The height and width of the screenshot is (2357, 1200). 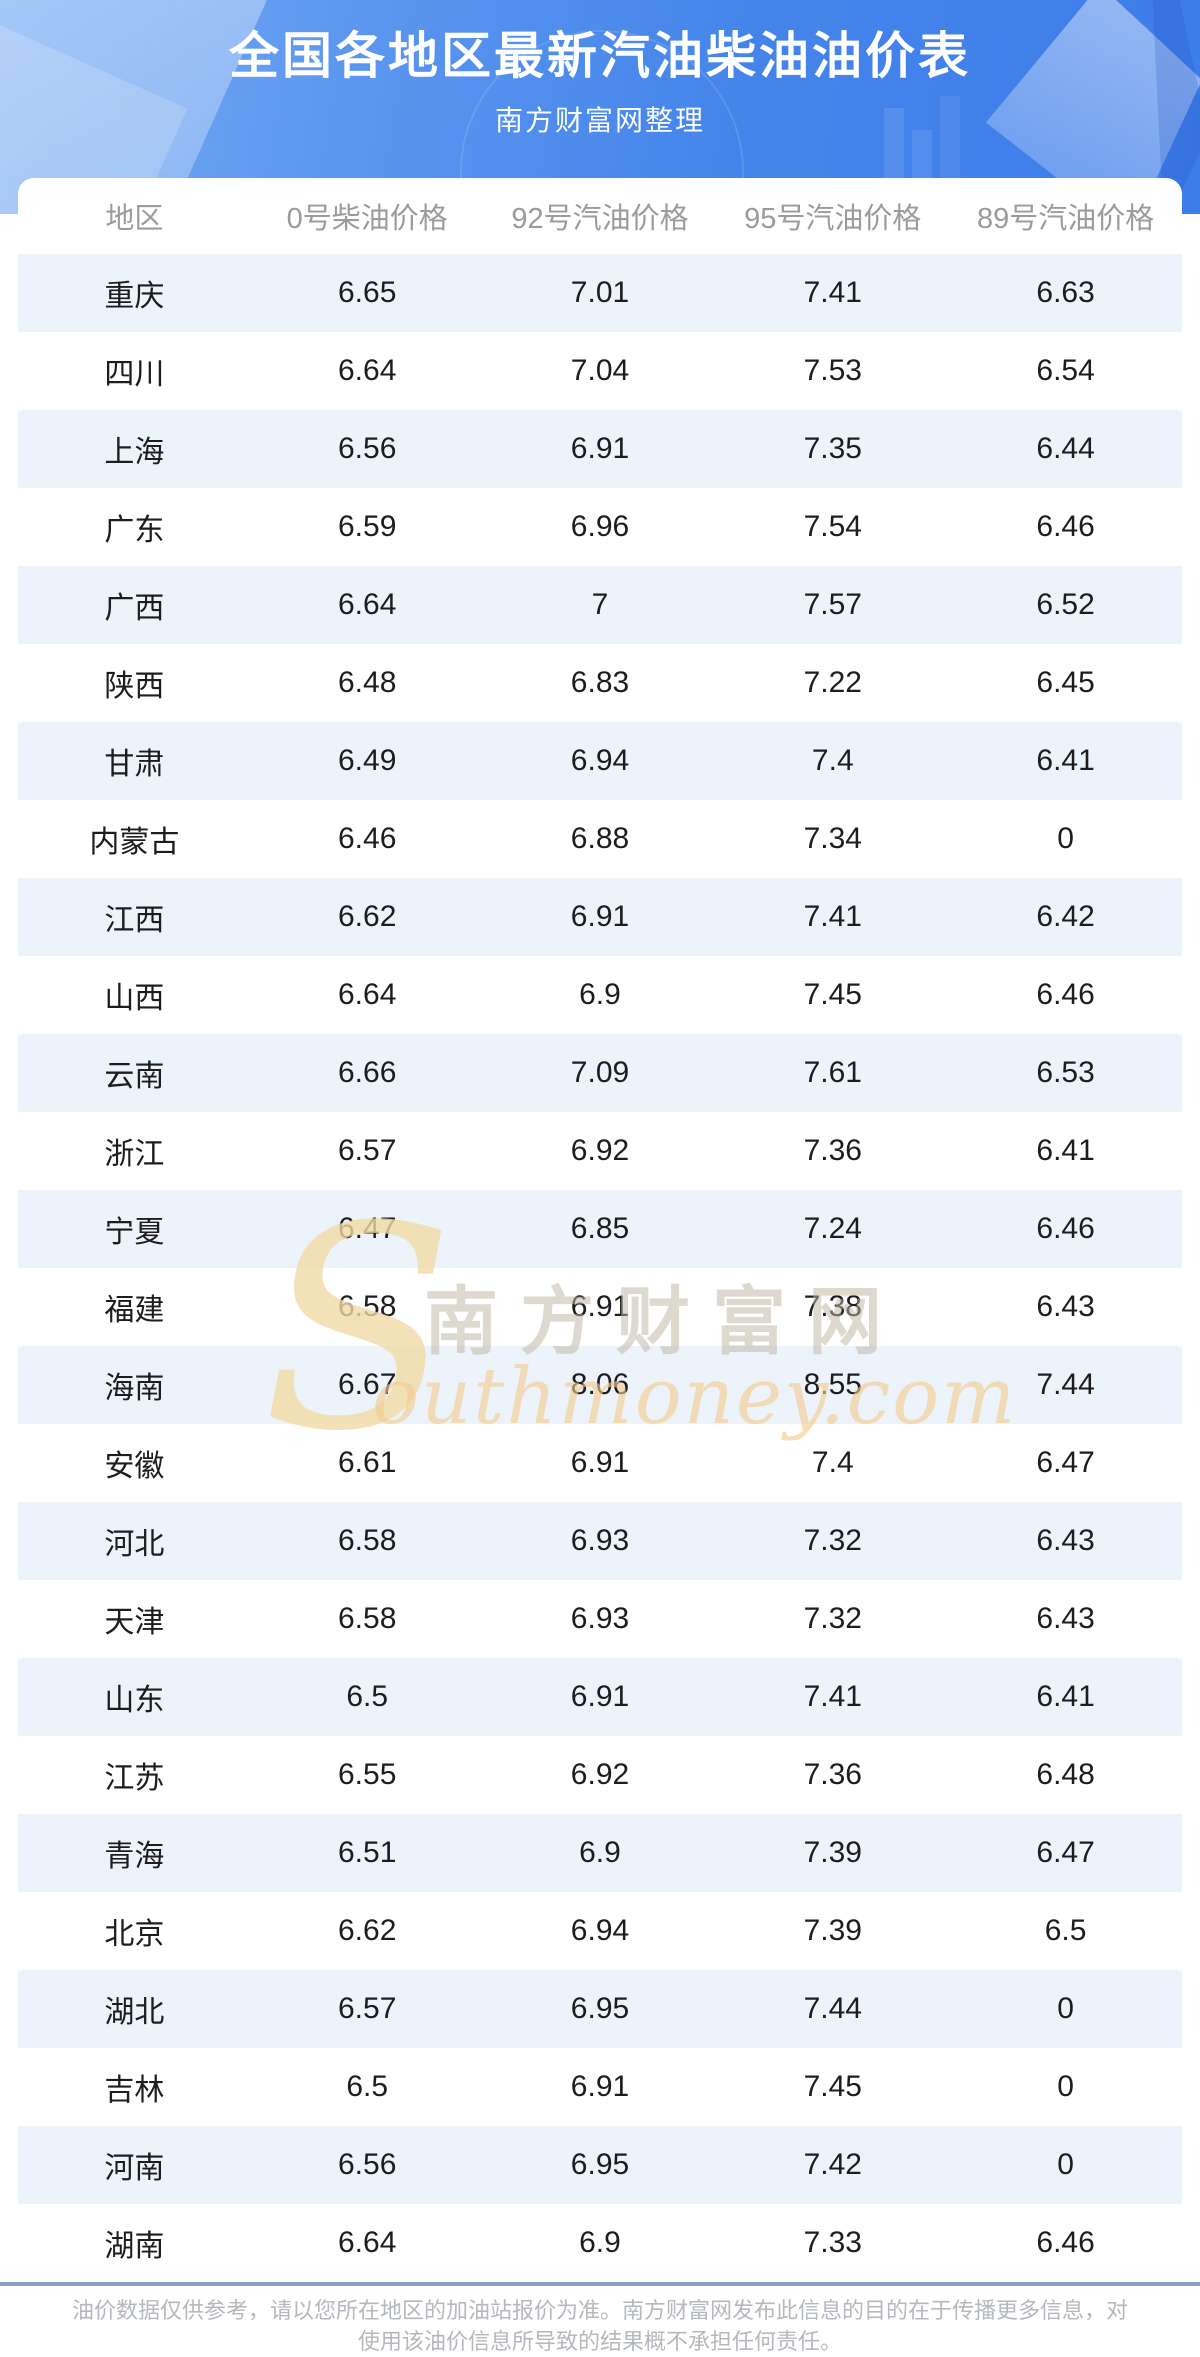 I want to click on gas-95-price-cell: 7.45, so click(x=832, y=2086).